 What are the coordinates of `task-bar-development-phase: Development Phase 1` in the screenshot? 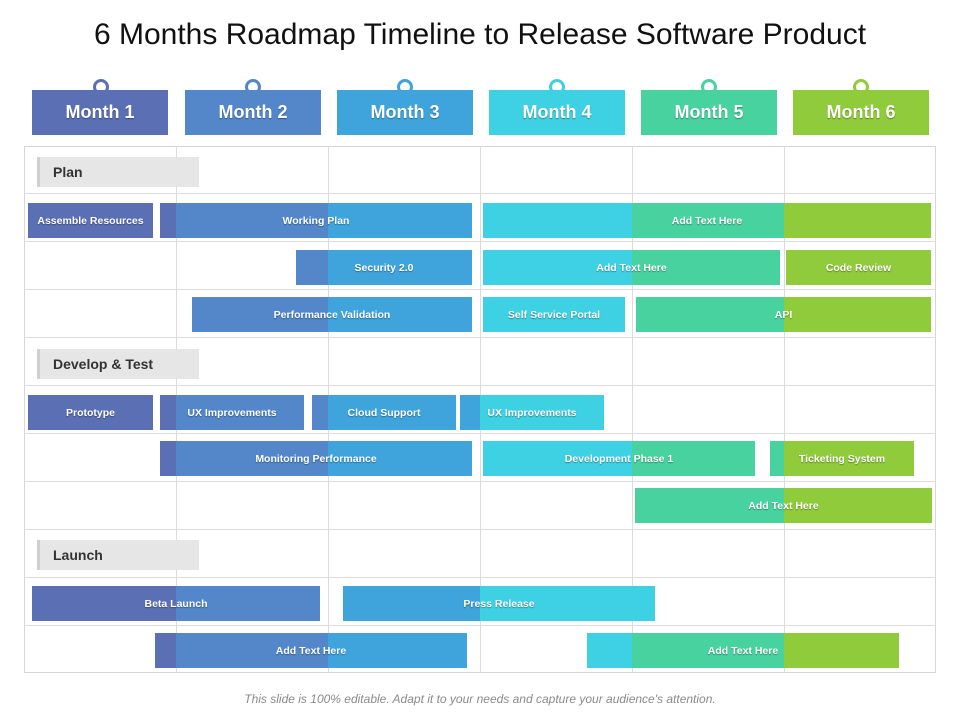 It's located at (619, 458).